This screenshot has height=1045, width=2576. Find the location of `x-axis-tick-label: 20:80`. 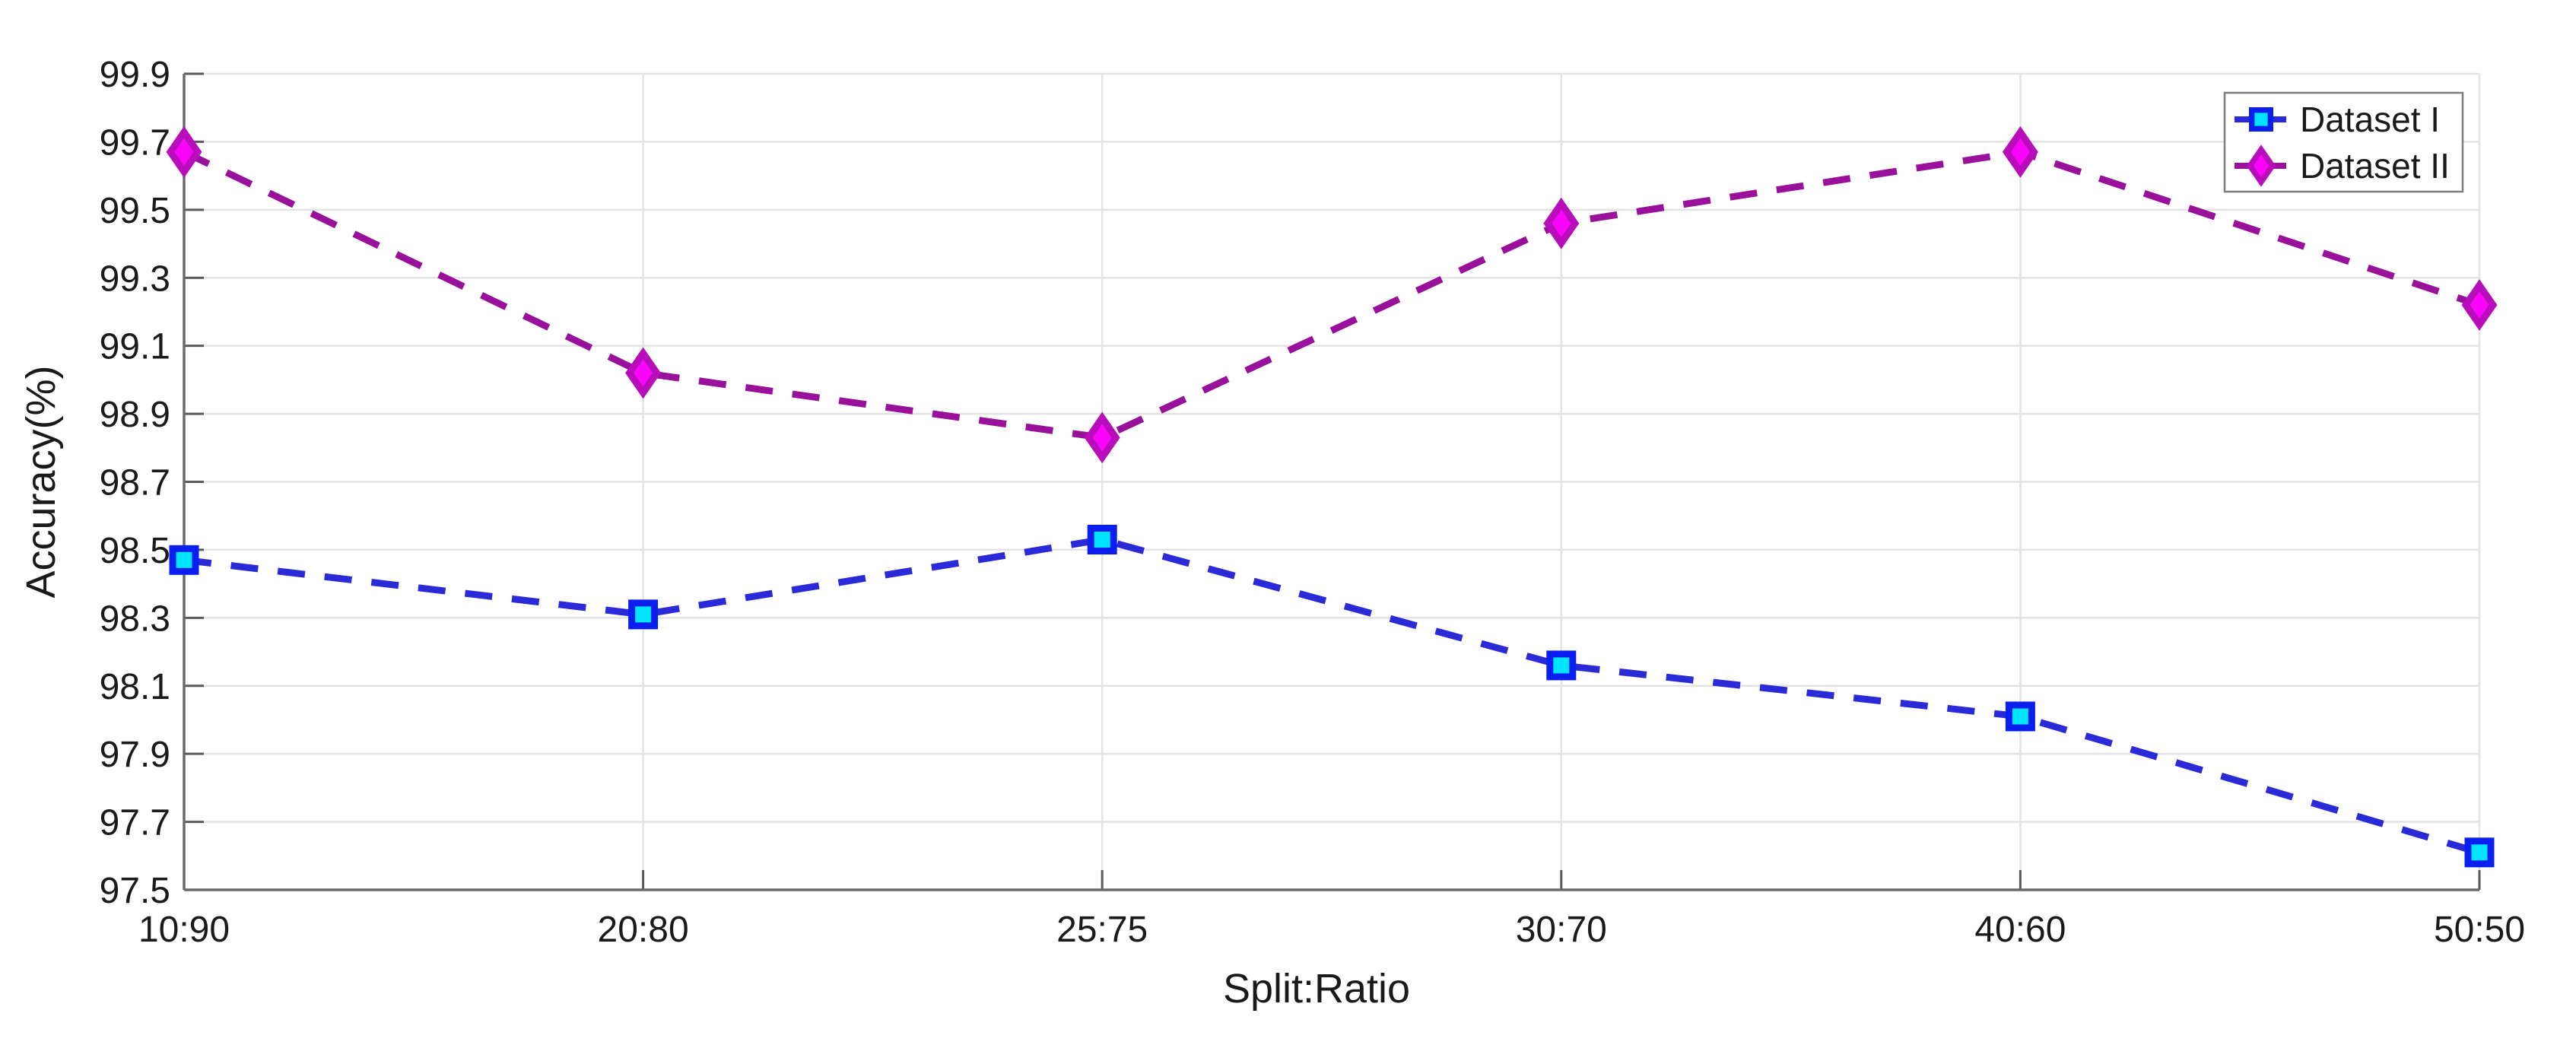

x-axis-tick-label: 20:80 is located at coordinates (643, 930).